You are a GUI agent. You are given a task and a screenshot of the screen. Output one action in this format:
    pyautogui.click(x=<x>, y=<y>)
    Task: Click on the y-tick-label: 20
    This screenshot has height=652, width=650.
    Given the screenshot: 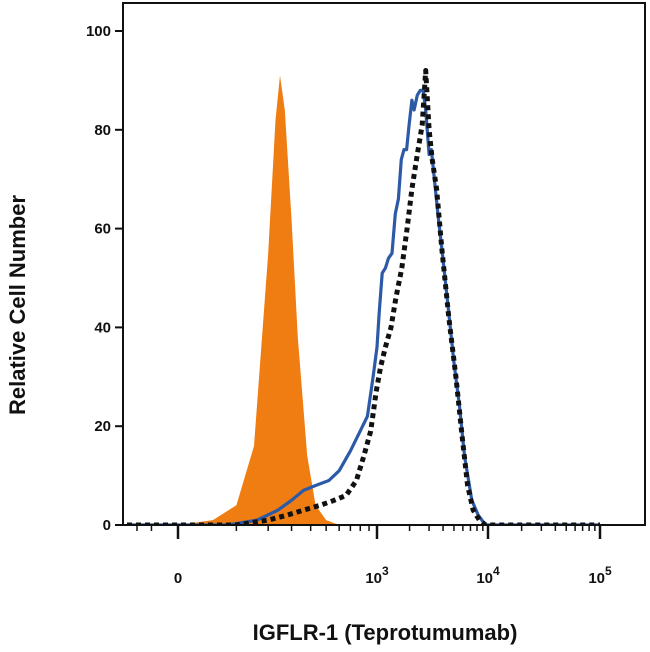 What is the action you would take?
    pyautogui.click(x=102, y=426)
    